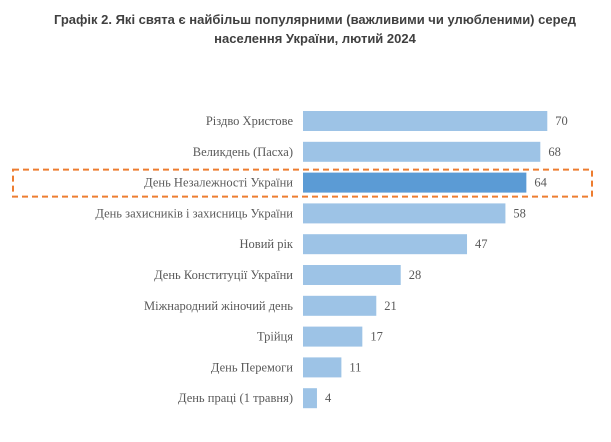 The width and height of the screenshot is (611, 442). Describe the element at coordinates (554, 152) in the screenshot. I see `data-label: 68` at that location.